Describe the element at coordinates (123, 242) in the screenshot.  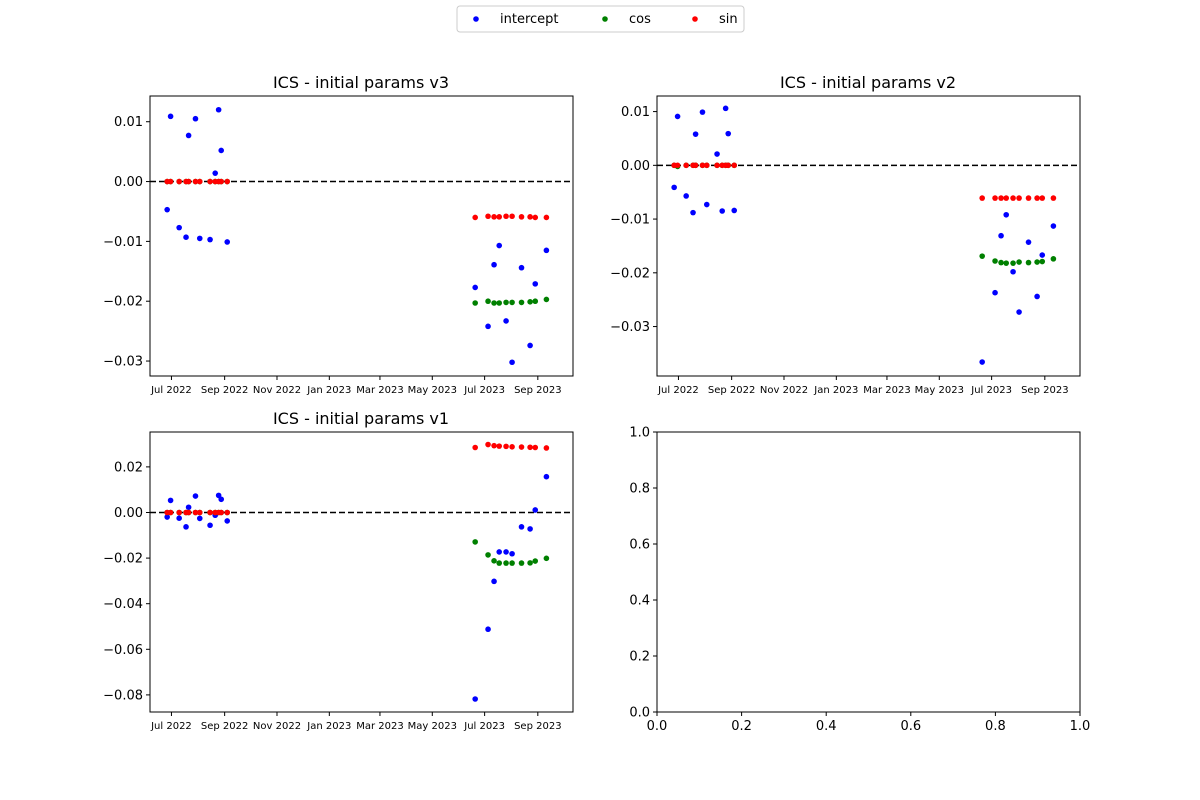
I see `y-tick-label: −0.01` at that location.